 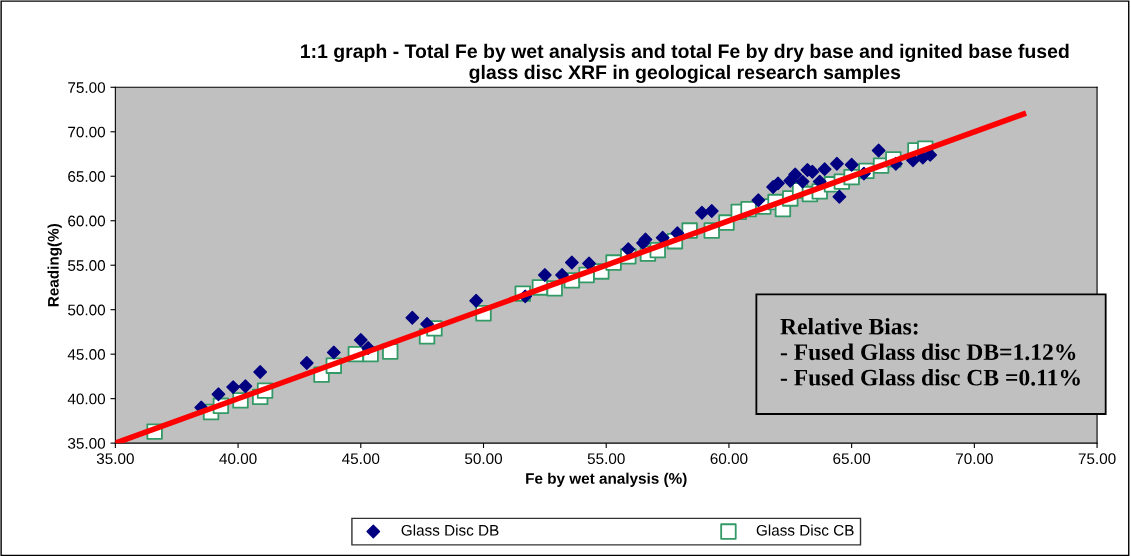 What do you see at coordinates (86, 443) in the screenshot?
I see `y-tick-label: 35.00` at bounding box center [86, 443].